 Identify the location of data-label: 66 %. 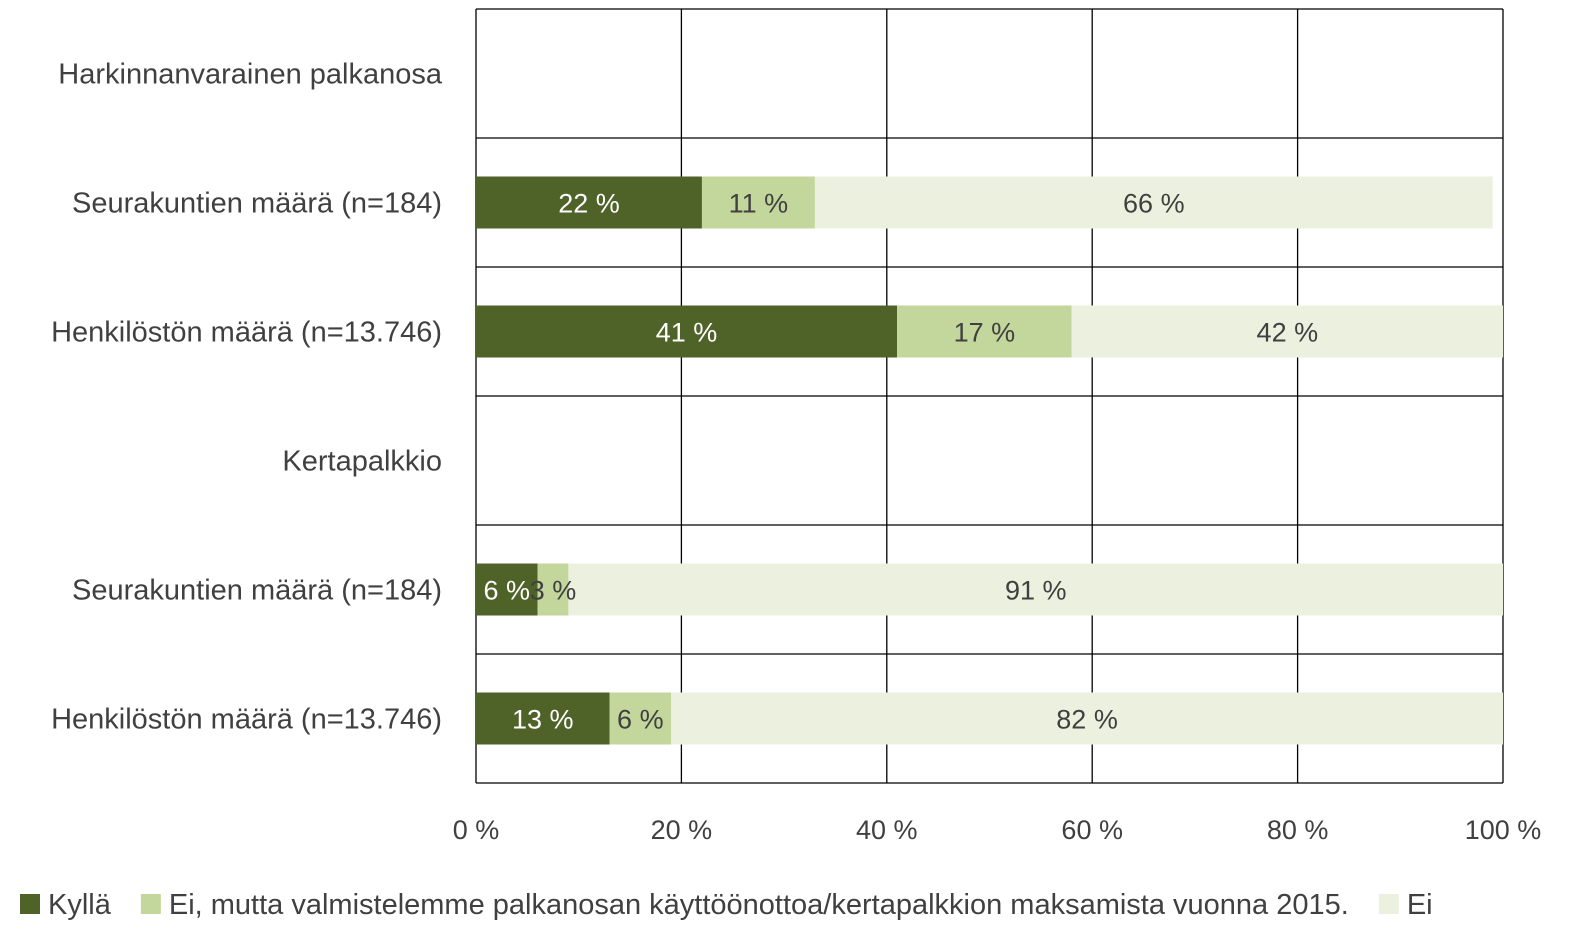
(1154, 204).